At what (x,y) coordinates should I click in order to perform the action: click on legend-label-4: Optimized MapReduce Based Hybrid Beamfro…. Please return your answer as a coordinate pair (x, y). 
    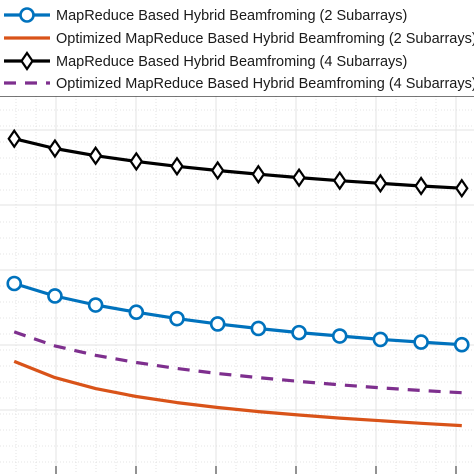
    Looking at the image, I should click on (265, 84).